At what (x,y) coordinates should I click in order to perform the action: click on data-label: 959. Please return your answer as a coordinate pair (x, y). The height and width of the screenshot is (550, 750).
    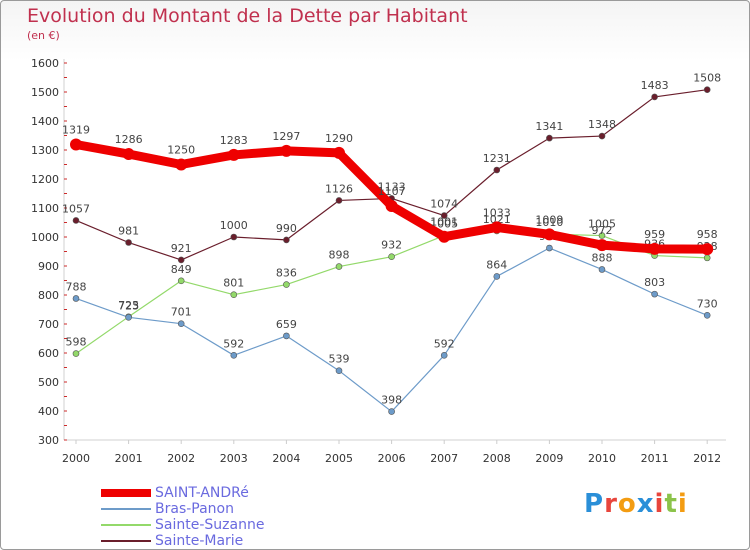
    Looking at the image, I should click on (654, 234).